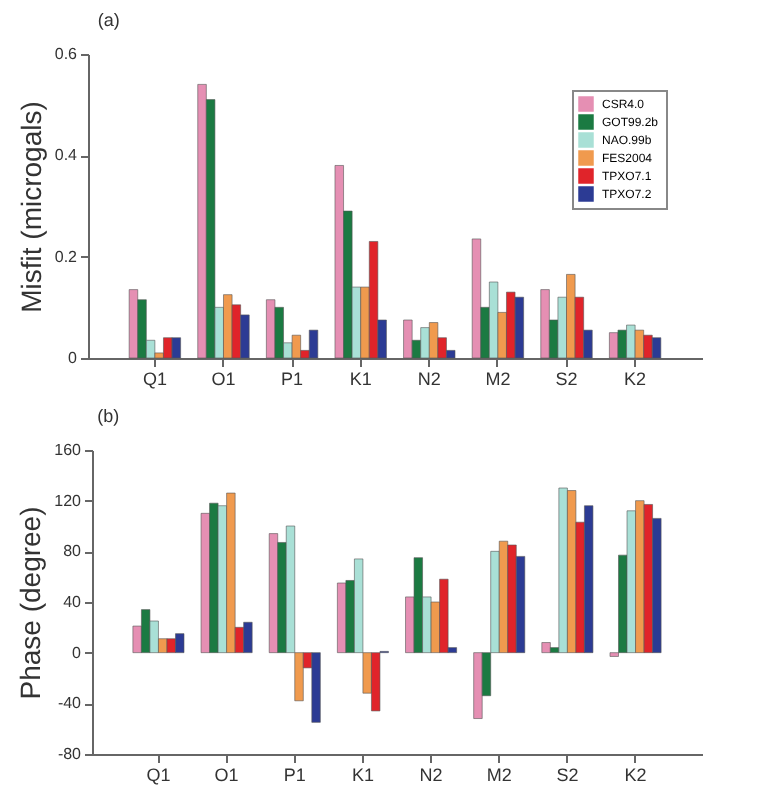 This screenshot has width=762, height=794. Describe the element at coordinates (70, 754) in the screenshot. I see `y-tick-label: -80` at that location.